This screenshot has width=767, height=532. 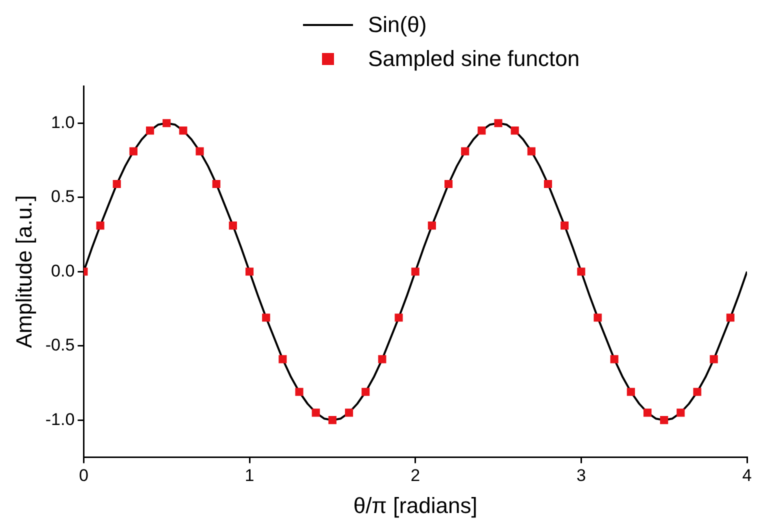 What do you see at coordinates (581, 476) in the screenshot?
I see `x-tick-label: 3` at bounding box center [581, 476].